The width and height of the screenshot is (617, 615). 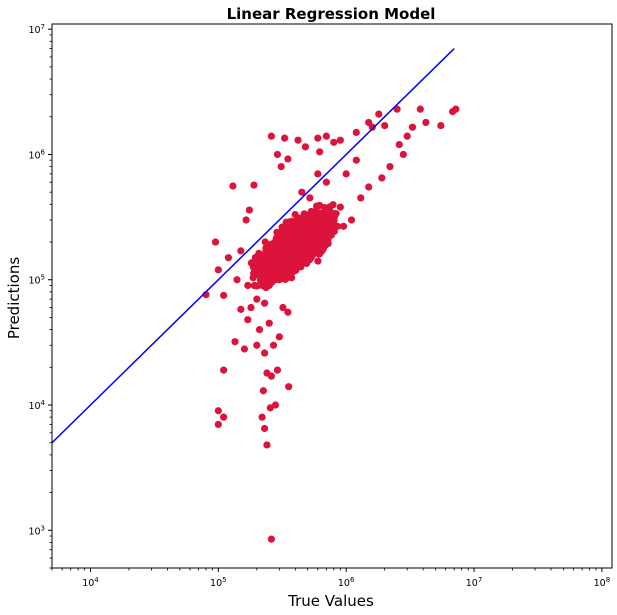 What do you see at coordinates (36, 154) in the screenshot?
I see `y-tick-label: 10⁶` at bounding box center [36, 154].